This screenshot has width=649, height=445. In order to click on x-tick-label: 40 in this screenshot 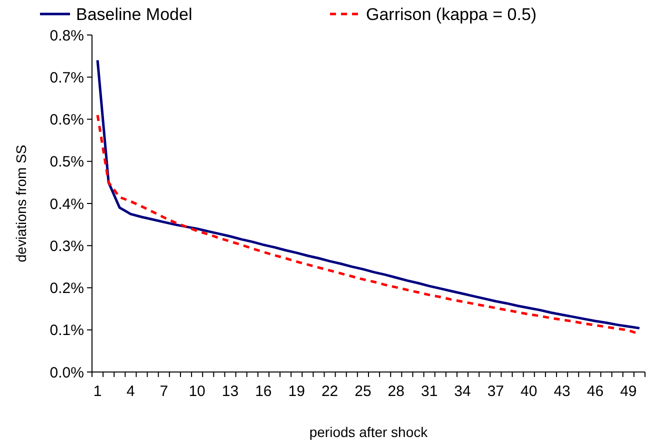, I will do `click(529, 391)`.